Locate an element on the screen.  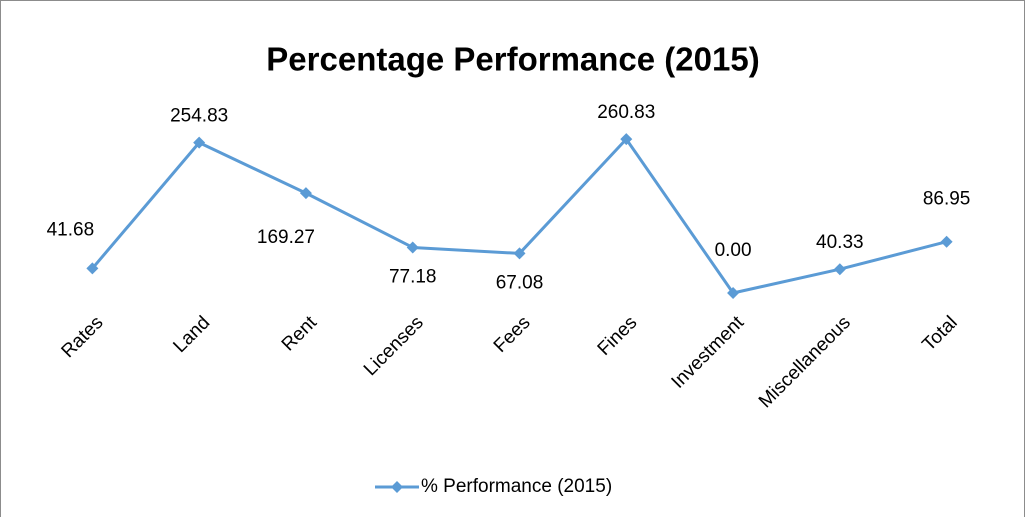
data-label: 77.18 is located at coordinates (413, 276).